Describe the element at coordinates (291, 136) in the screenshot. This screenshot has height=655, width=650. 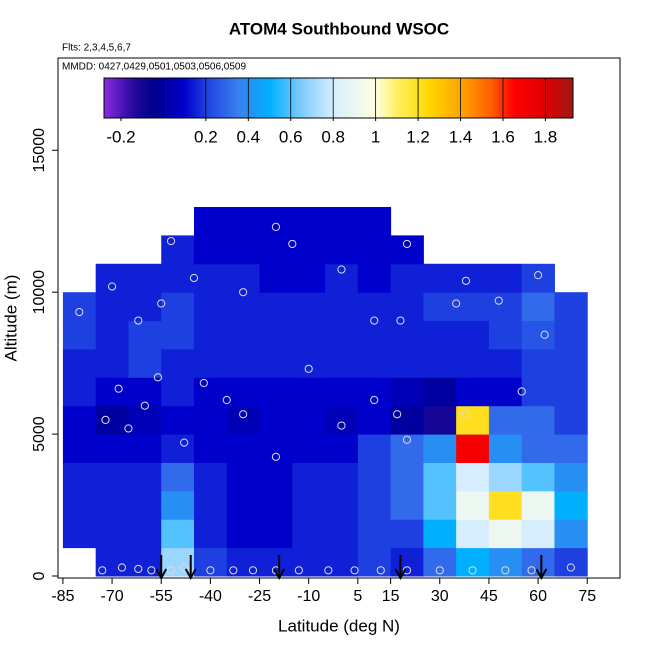
I see `colorbar-tick-label: 0.6` at that location.